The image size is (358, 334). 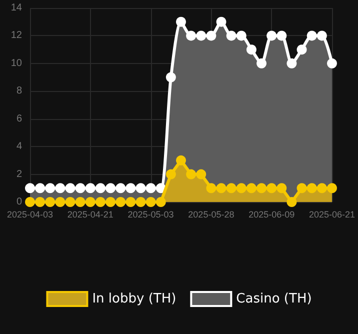 I want to click on y-tick-label: 14, so click(x=16, y=8).